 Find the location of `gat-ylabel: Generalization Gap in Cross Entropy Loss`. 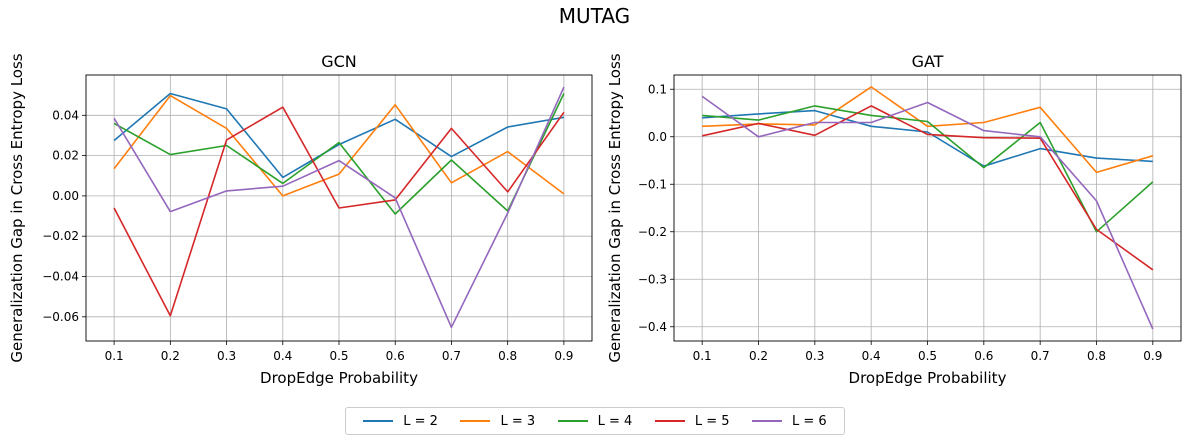

gat-ylabel: Generalization Gap in Cross Entropy Loss is located at coordinates (615, 207).